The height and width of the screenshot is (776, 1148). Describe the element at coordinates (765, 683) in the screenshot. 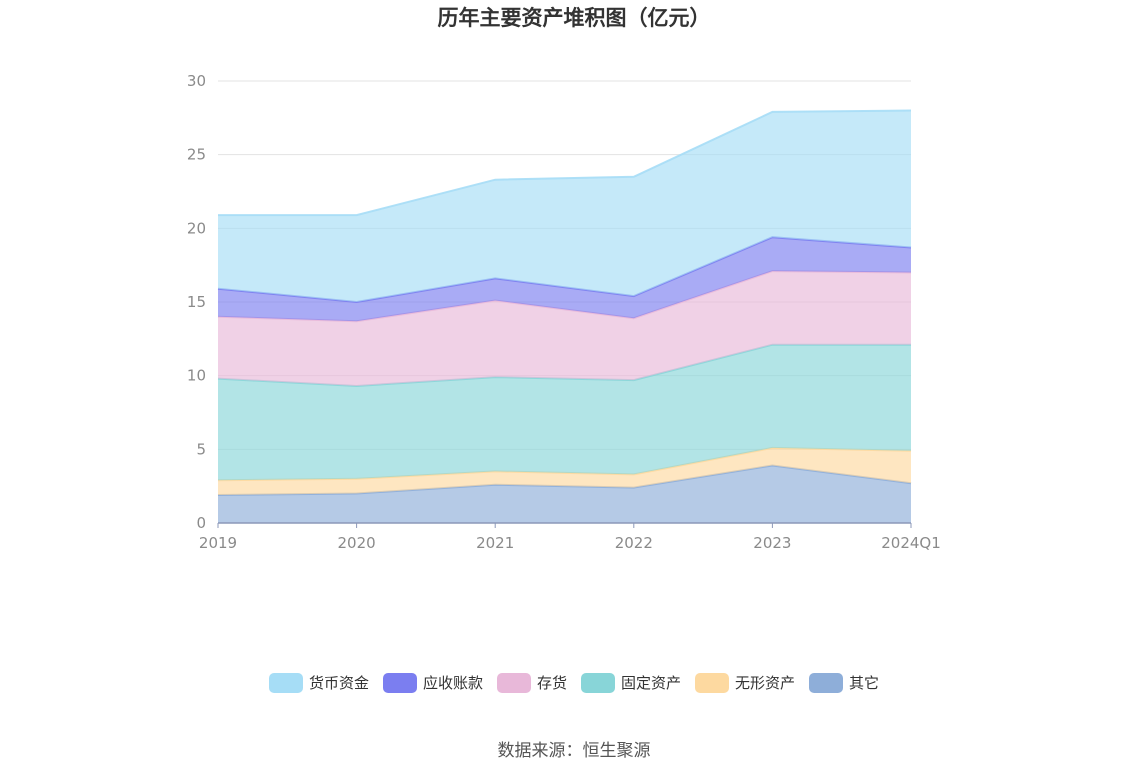

I see `legend-label: 无形资产` at that location.